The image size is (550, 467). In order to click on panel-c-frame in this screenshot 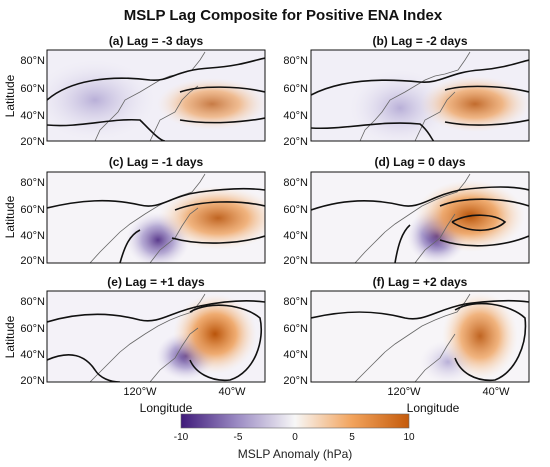, I will do `click(156, 217)`.